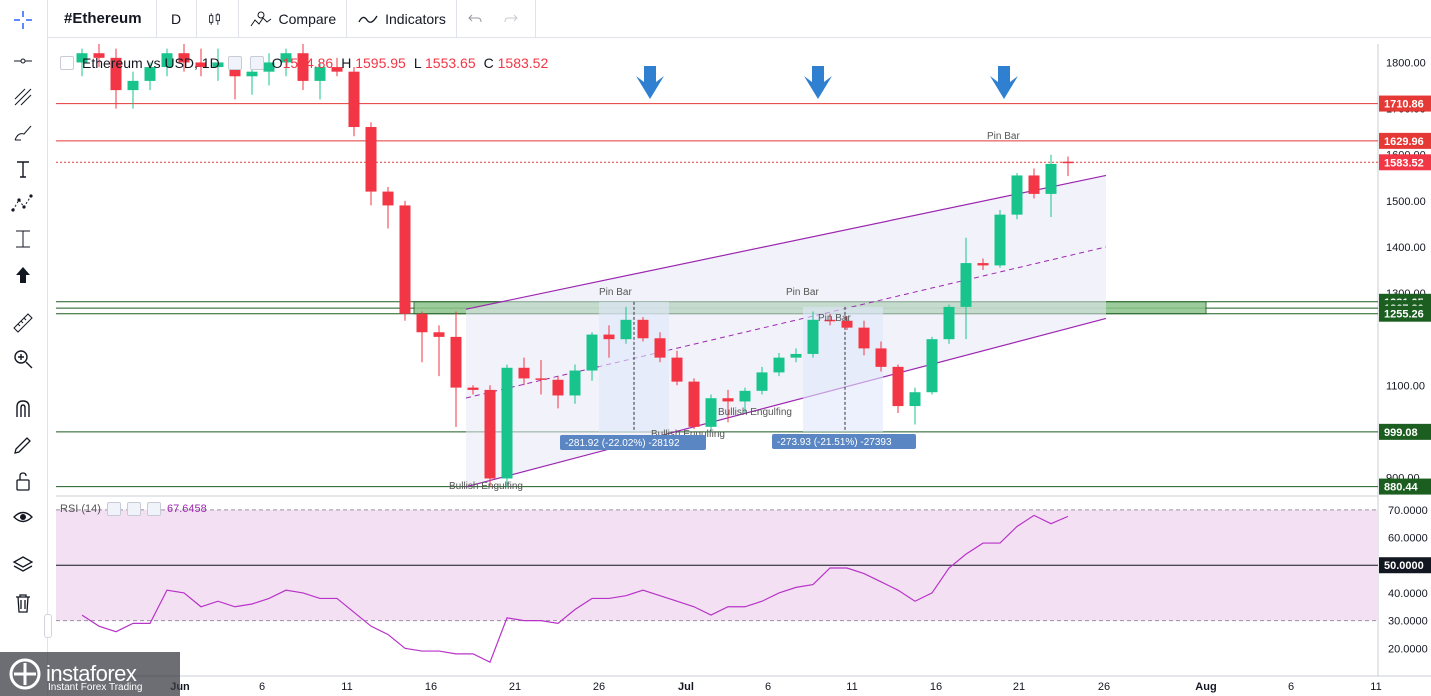 The image size is (1431, 696). I want to click on price-tick-label: 1400.00, so click(1406, 248).